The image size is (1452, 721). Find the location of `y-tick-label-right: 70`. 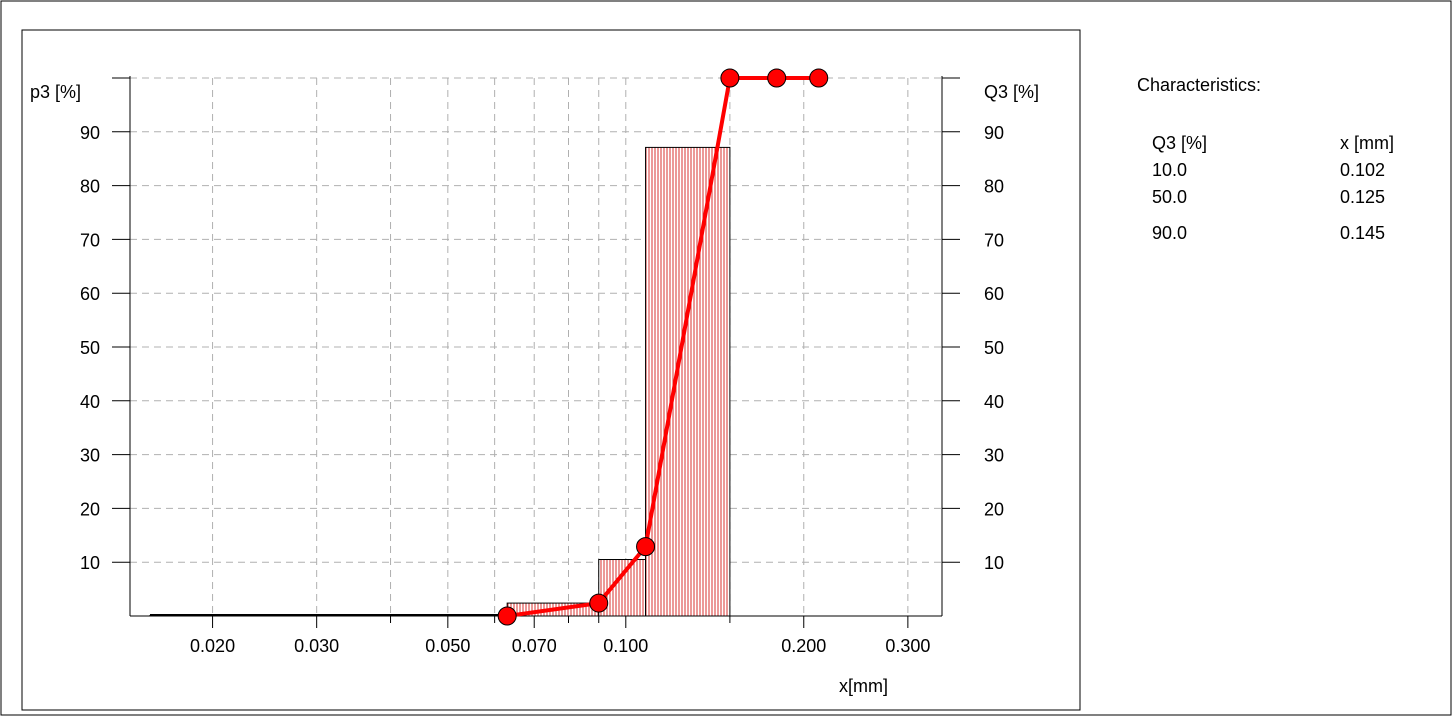

y-tick-label-right: 70 is located at coordinates (994, 240).